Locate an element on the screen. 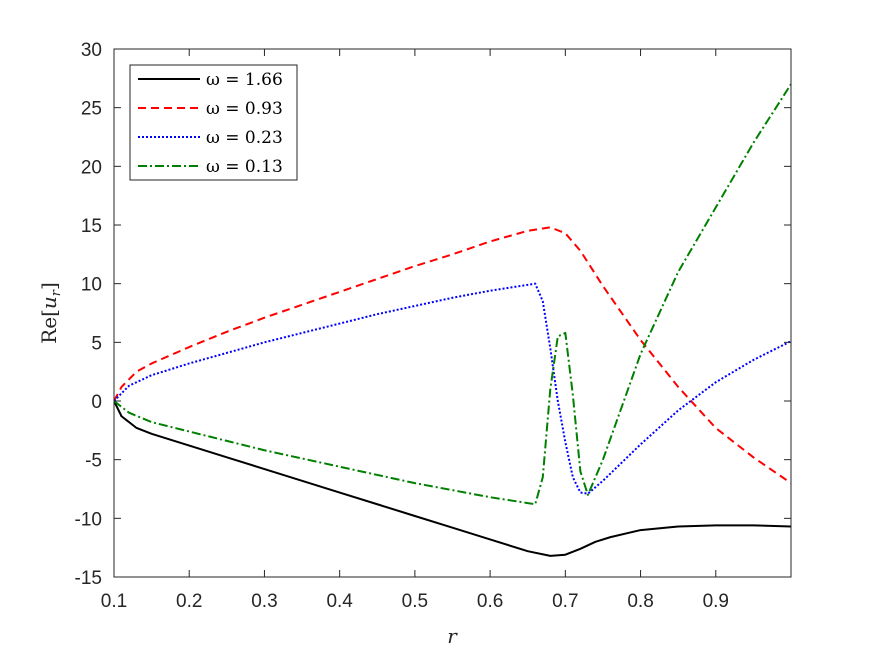 This screenshot has width=875, height=656. x-tick-label: 0.1 is located at coordinates (114, 601).